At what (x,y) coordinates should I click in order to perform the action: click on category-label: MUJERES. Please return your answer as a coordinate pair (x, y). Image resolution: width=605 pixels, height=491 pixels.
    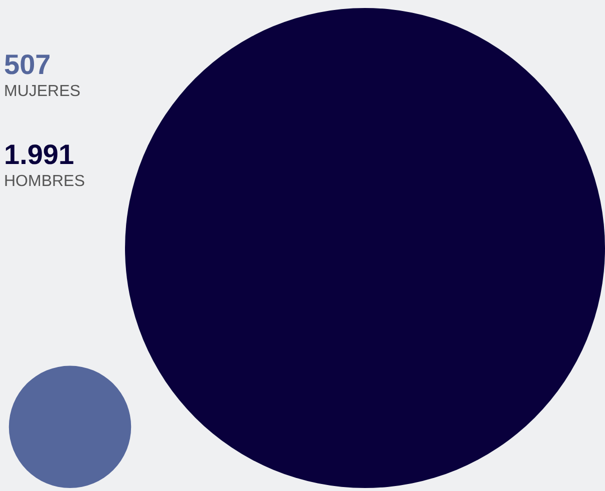
    Looking at the image, I should click on (42, 92).